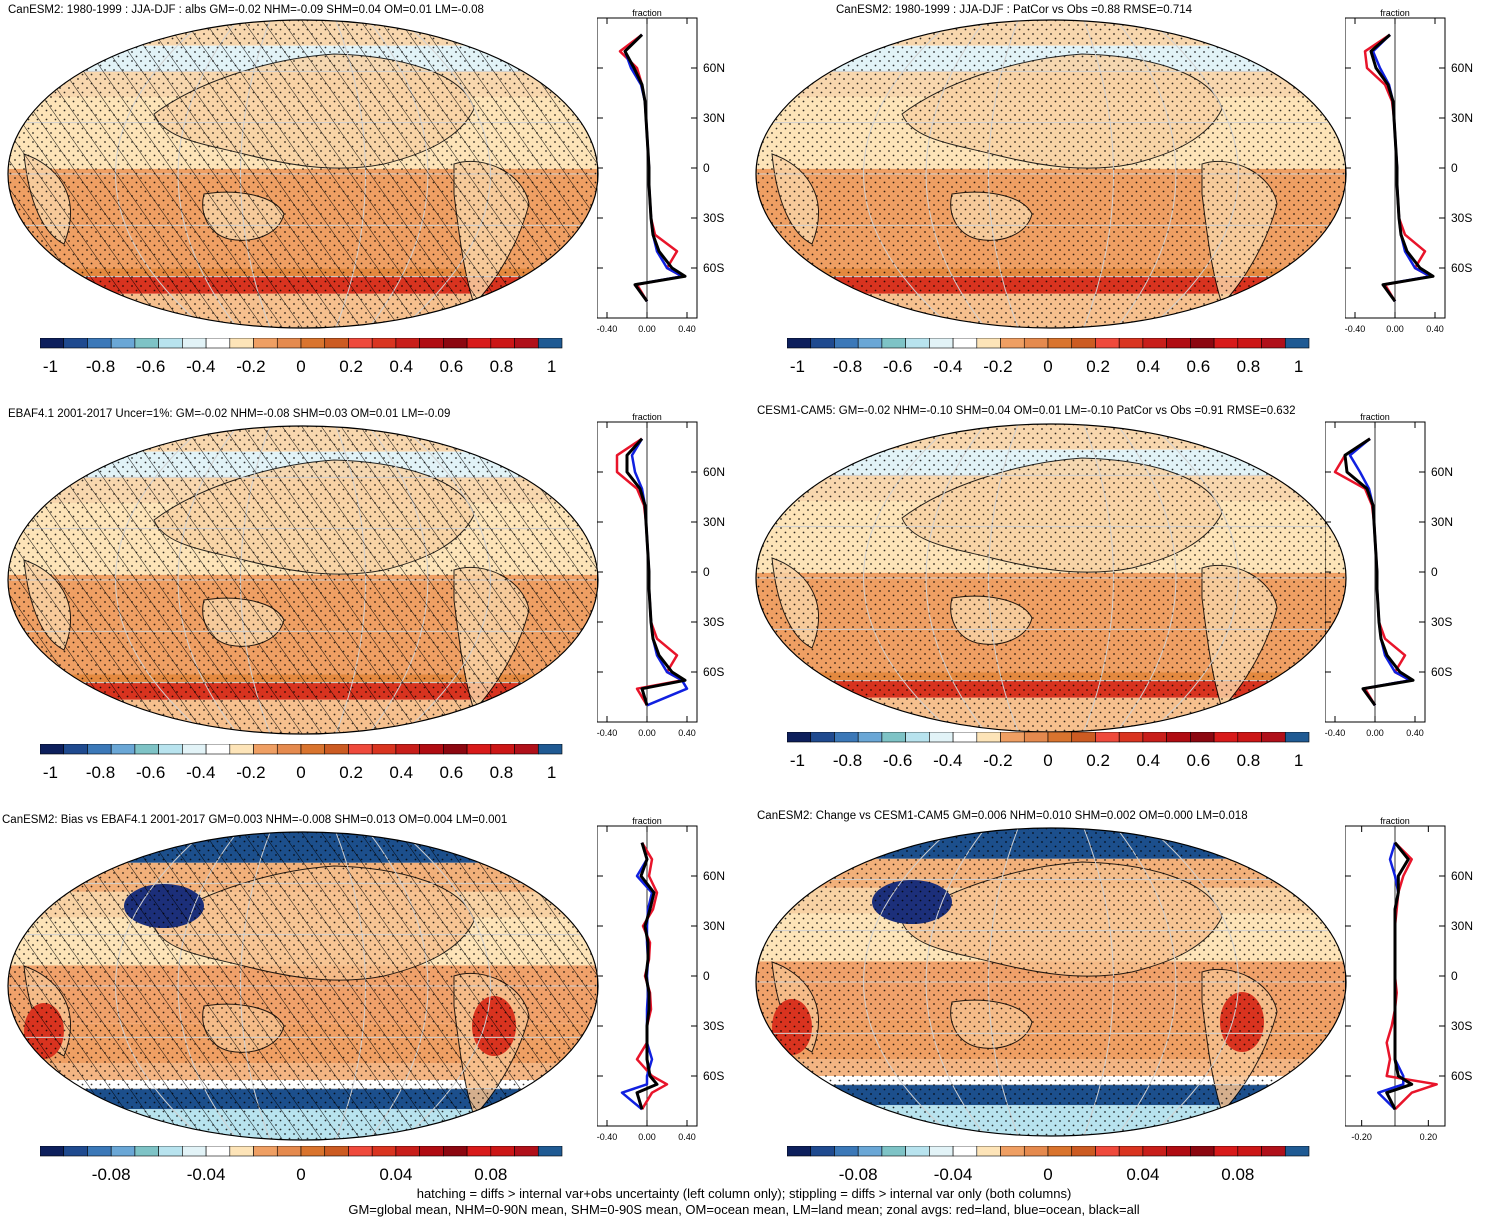 This screenshot has width=1488, height=1218. What do you see at coordinates (647, 1137) in the screenshot?
I see `zonal-x-tick: 0.00` at bounding box center [647, 1137].